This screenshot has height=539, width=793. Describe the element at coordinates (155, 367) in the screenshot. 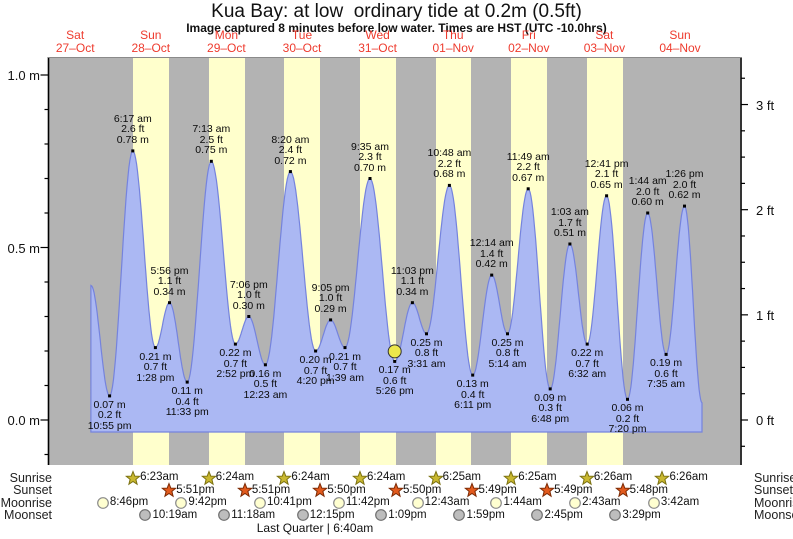

I see `low-tide-label: 0.21 m 0.7 ft 1:28 pm` at that location.